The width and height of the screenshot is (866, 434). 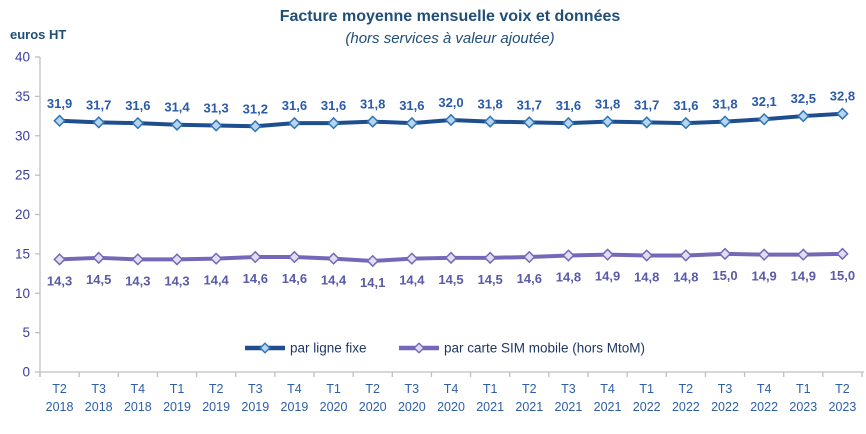 What do you see at coordinates (544, 348) in the screenshot?
I see `legend-label: par carte SIM mobile (hors MtoM)` at bounding box center [544, 348].